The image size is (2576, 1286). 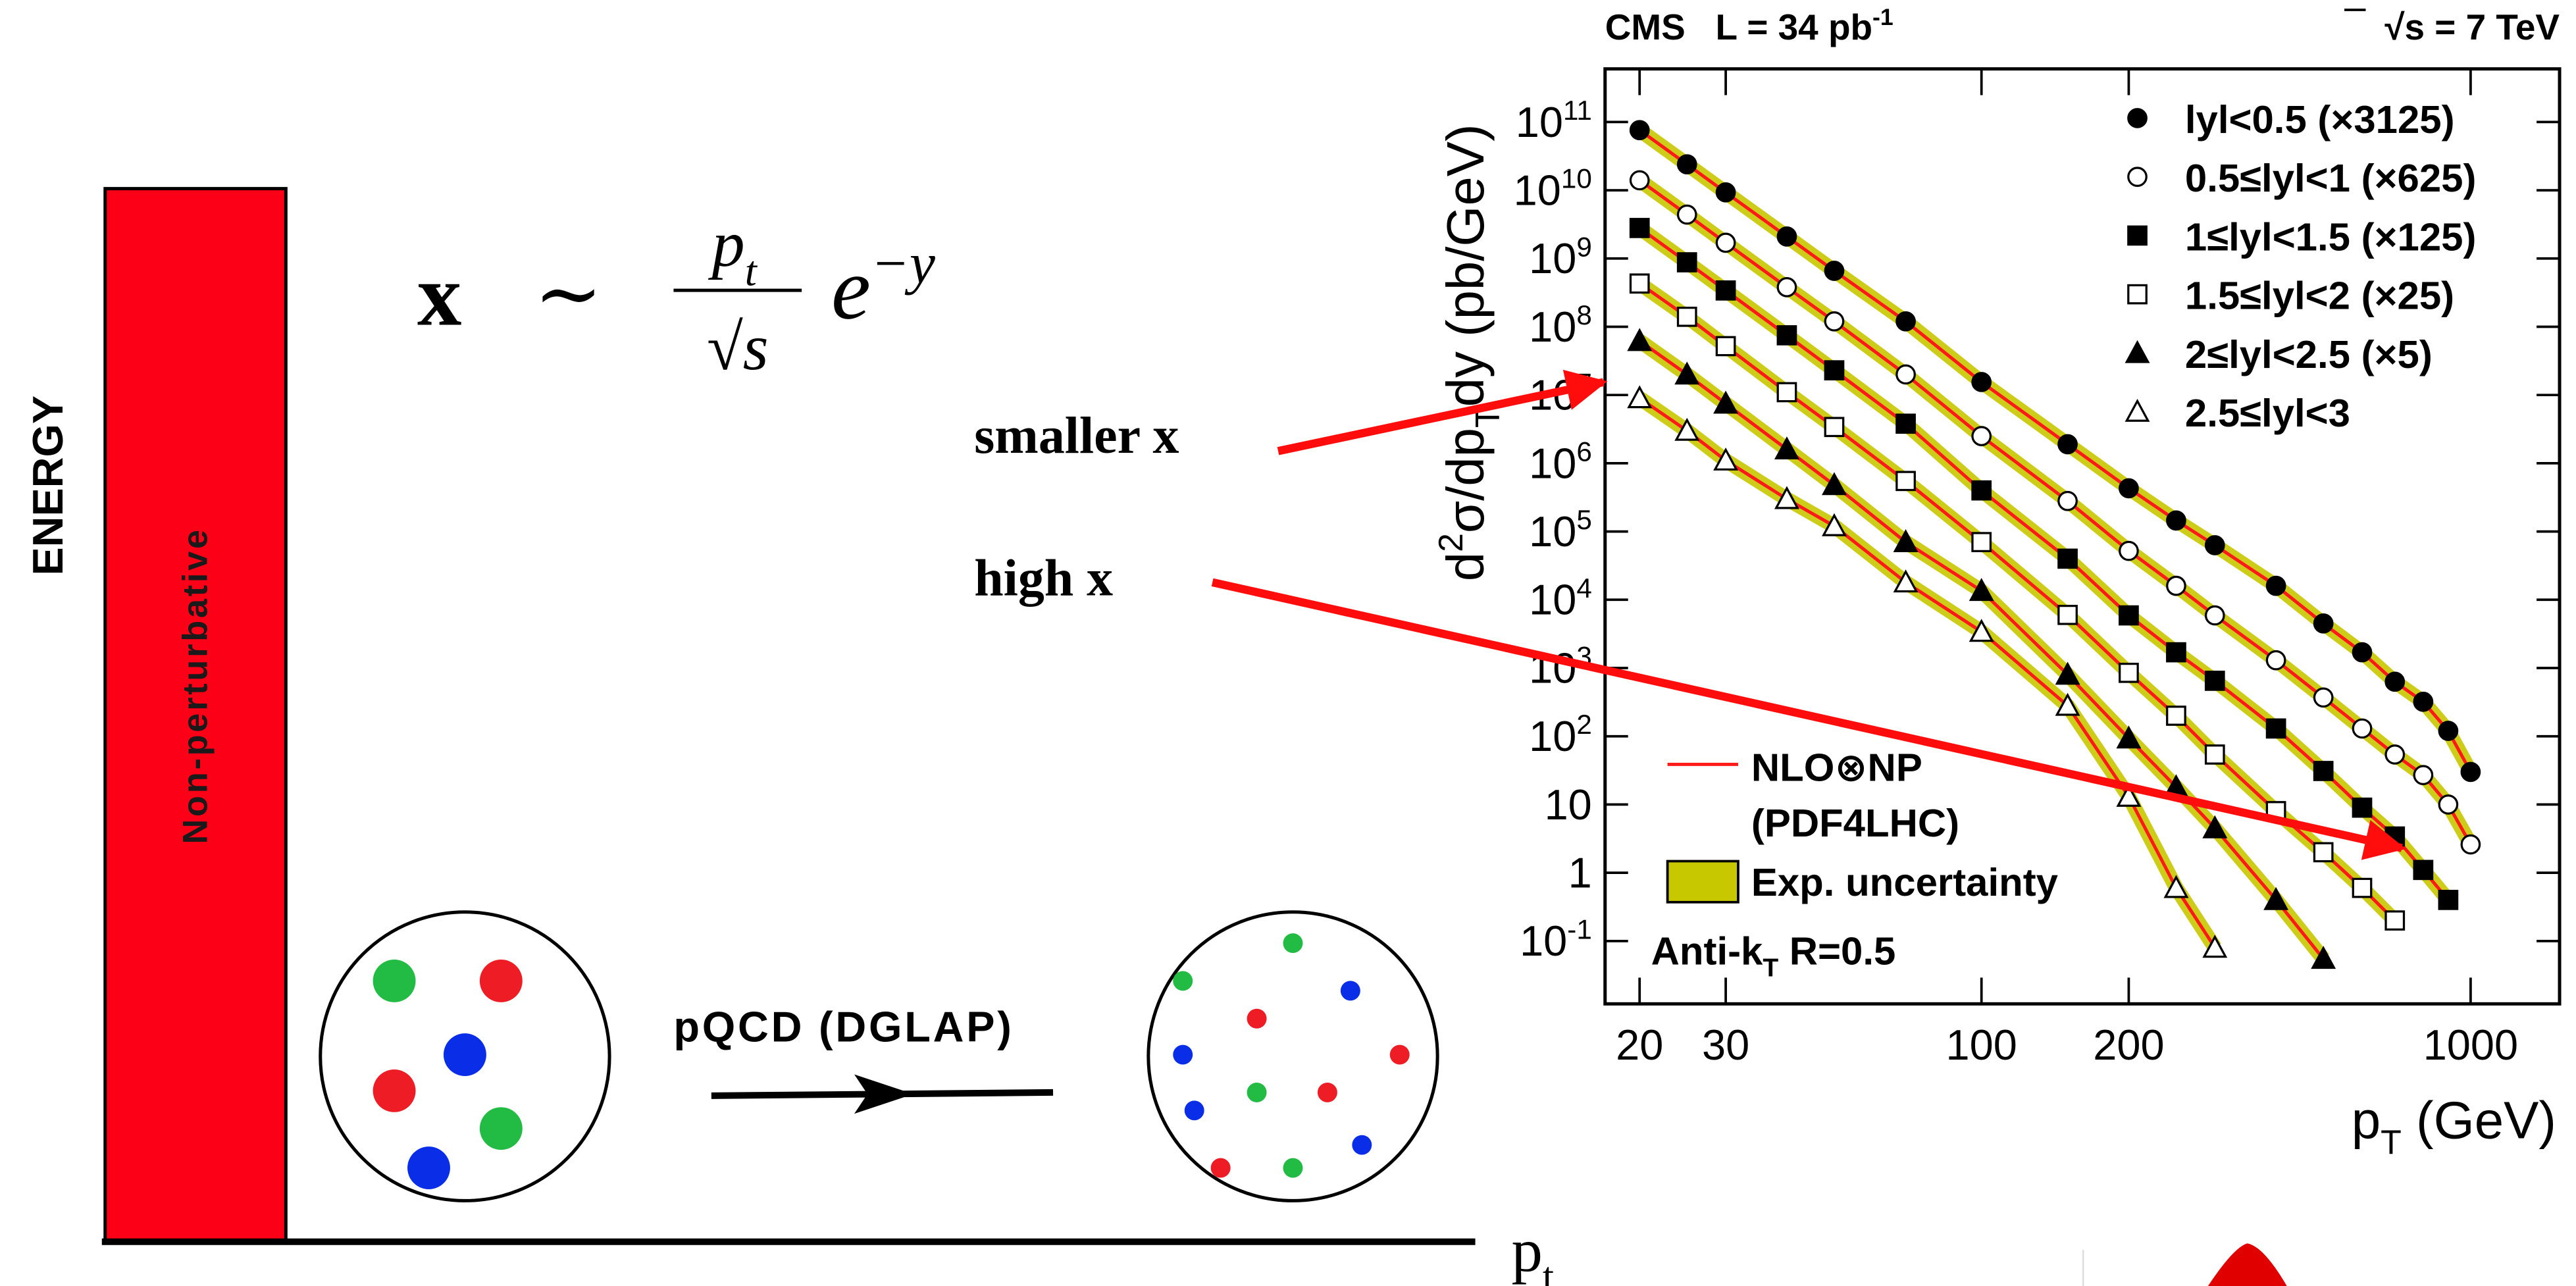 What do you see at coordinates (1553, 189) in the screenshot?
I see `y-tick-label: 10¹⁰` at bounding box center [1553, 189].